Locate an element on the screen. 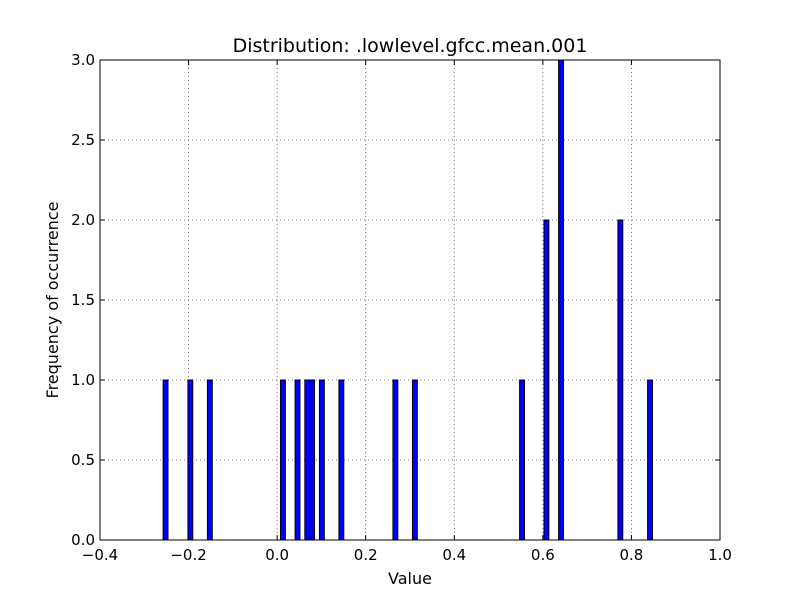 The height and width of the screenshot is (600, 800). y-tick-label: 1.0 is located at coordinates (83, 380).